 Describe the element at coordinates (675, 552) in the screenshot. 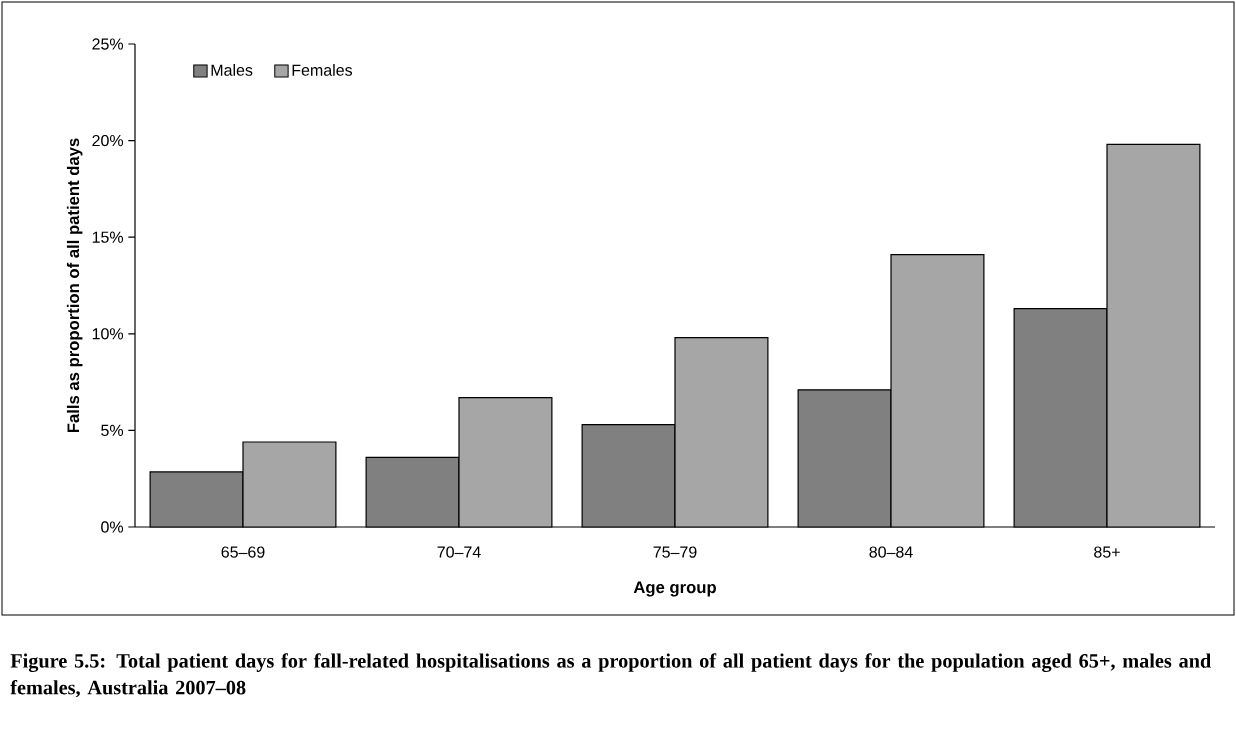

I see `x-tick-label: 75–79` at that location.